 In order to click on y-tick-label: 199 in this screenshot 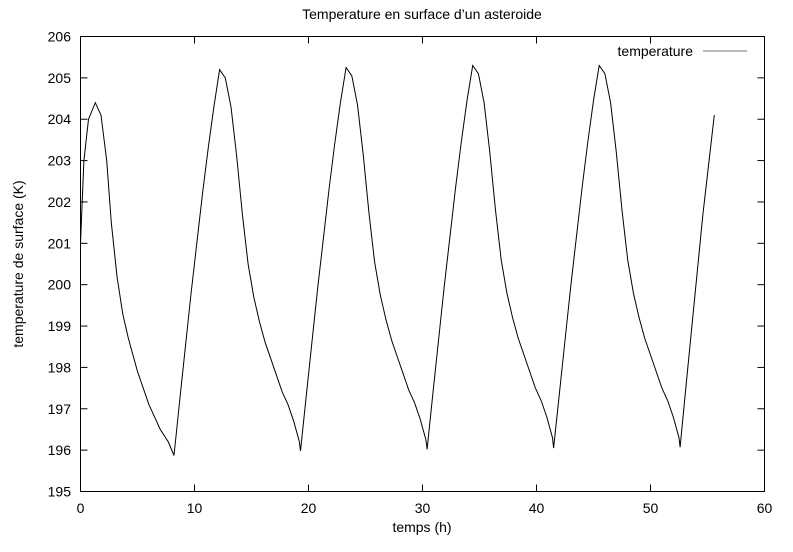, I will do `click(60, 326)`.